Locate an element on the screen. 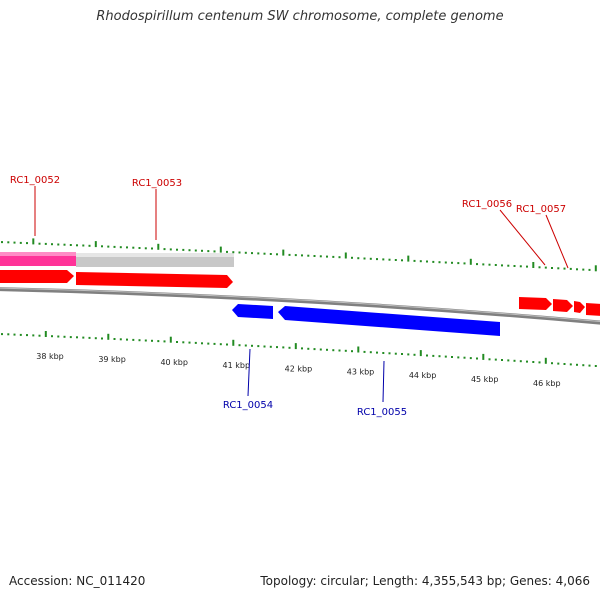  axis-label: 46 kbp is located at coordinates (547, 383).